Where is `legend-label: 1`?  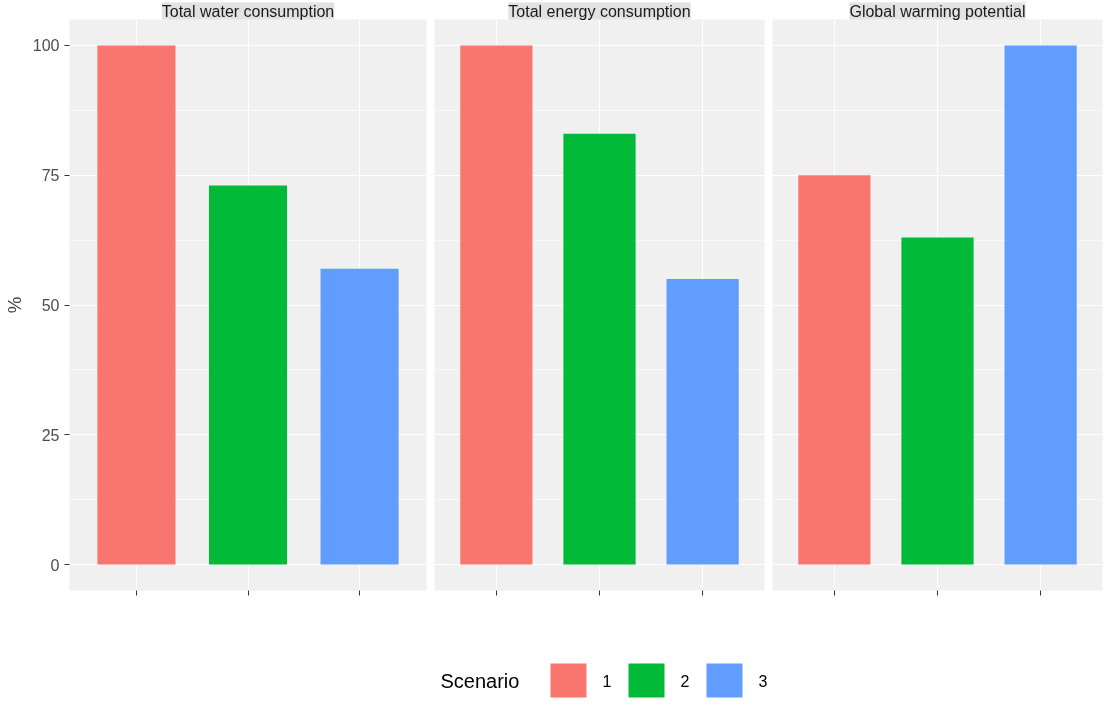 legend-label: 1 is located at coordinates (607, 681).